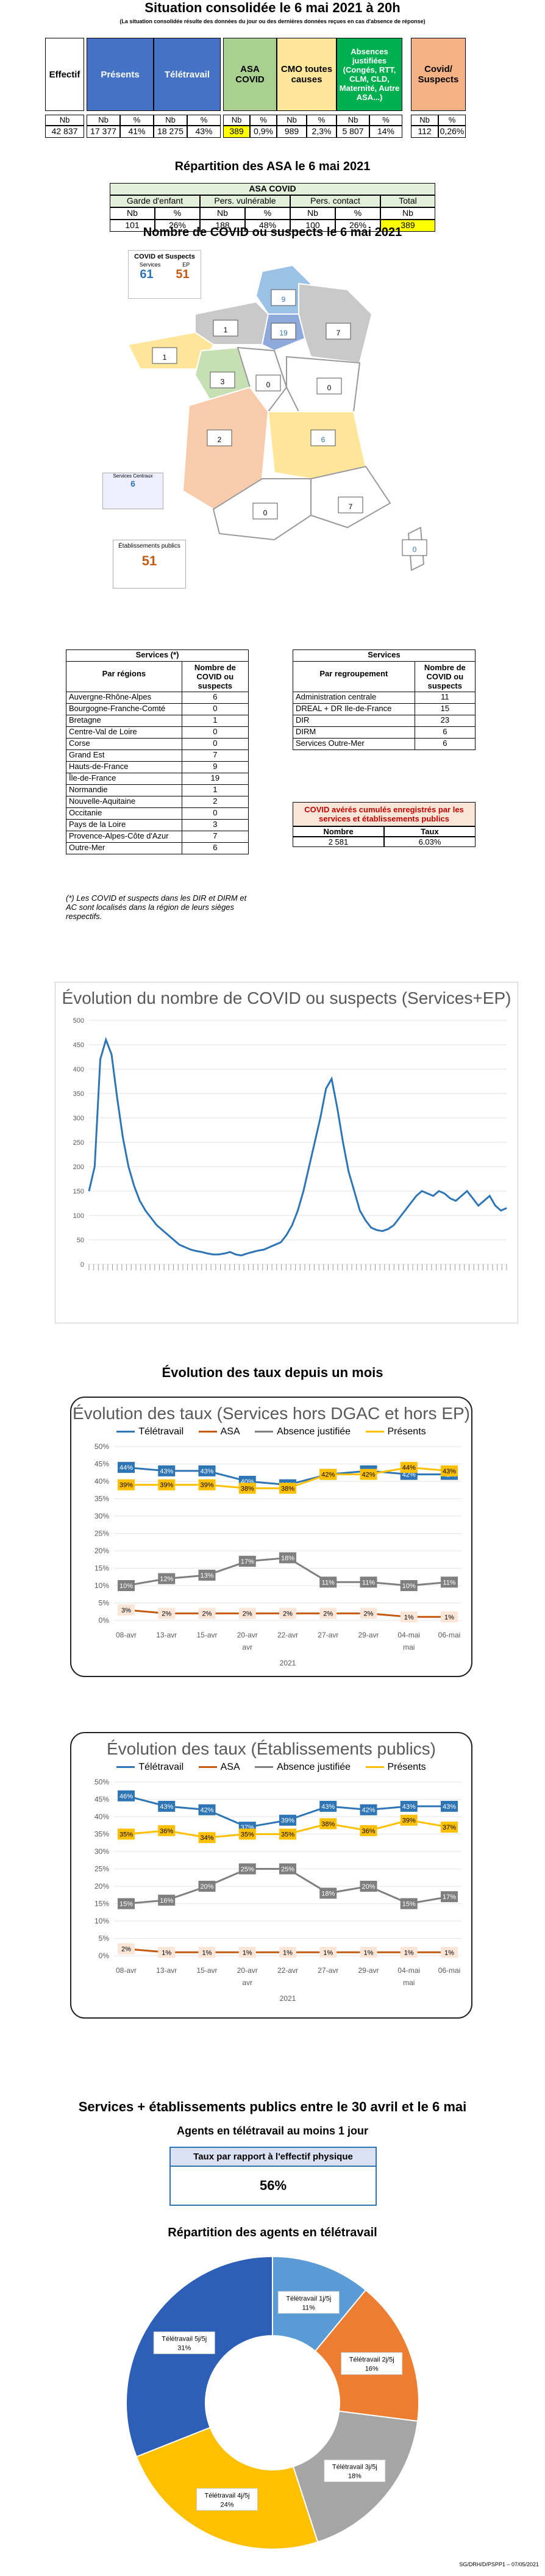  I want to click on services-regions-title: Services (*), so click(157, 655).